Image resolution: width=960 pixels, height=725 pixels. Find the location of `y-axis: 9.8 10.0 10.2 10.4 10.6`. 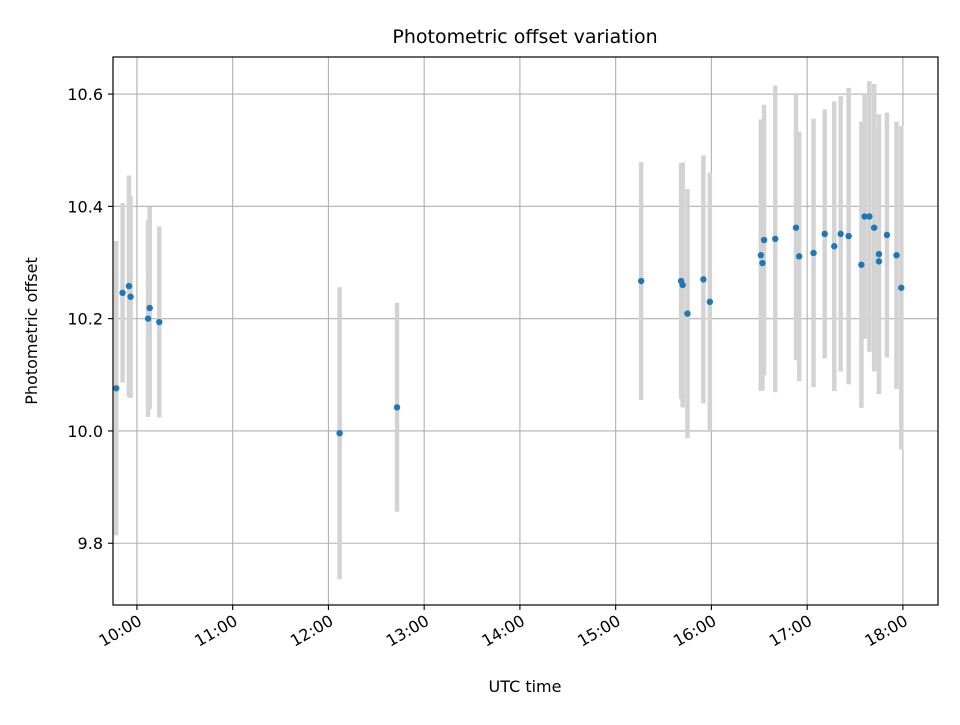

y-axis: 9.8 10.0 10.2 10.4 10.6 is located at coordinates (90, 319).